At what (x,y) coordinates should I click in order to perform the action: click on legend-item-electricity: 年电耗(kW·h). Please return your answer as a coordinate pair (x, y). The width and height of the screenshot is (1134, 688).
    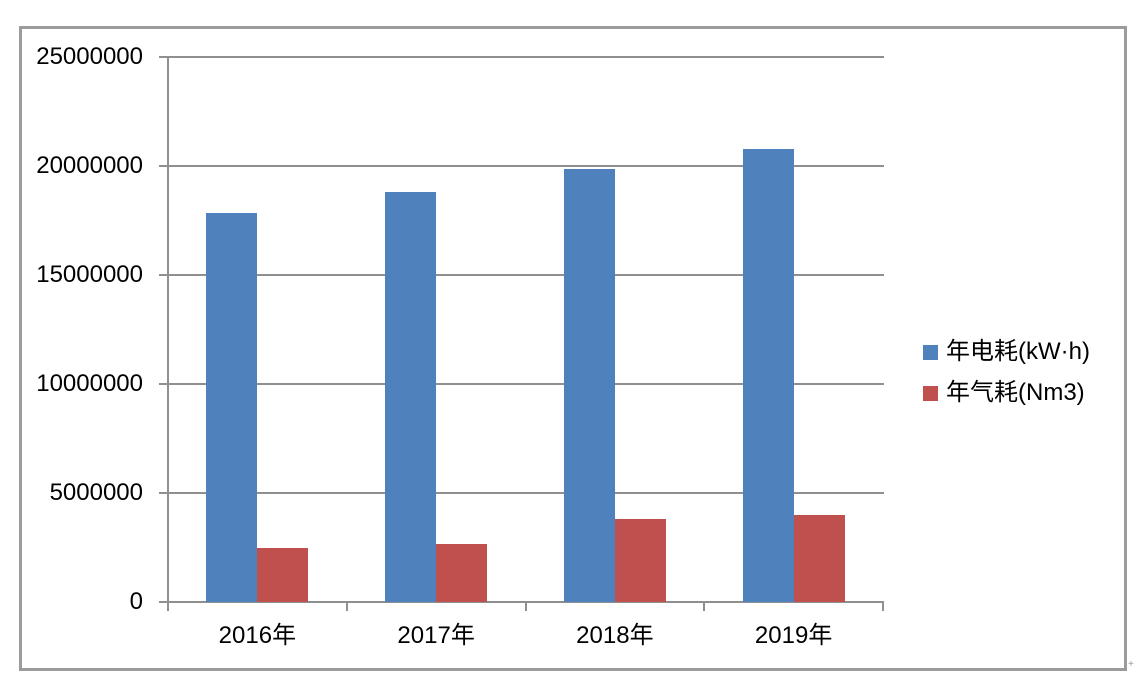
    Looking at the image, I should click on (1006, 352).